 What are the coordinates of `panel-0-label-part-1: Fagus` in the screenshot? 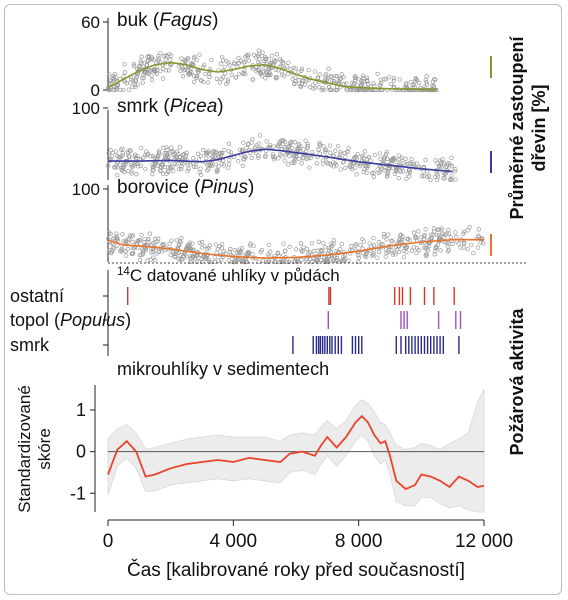 It's located at (185, 20).